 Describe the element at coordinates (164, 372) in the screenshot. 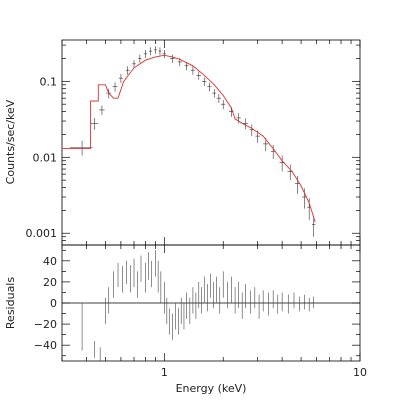

I see `x-tick-label: 1` at that location.